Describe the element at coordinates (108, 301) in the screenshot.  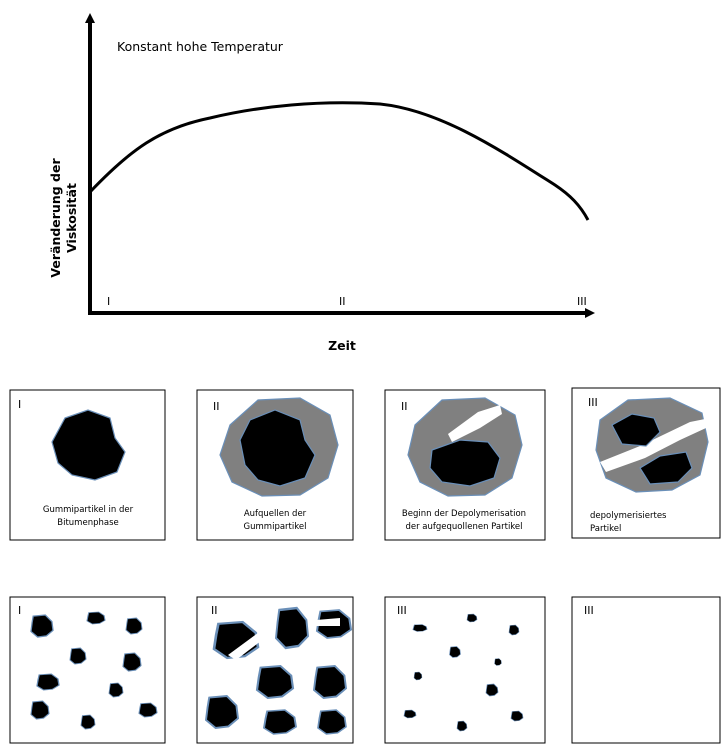
I see `phase-label: I` at that location.